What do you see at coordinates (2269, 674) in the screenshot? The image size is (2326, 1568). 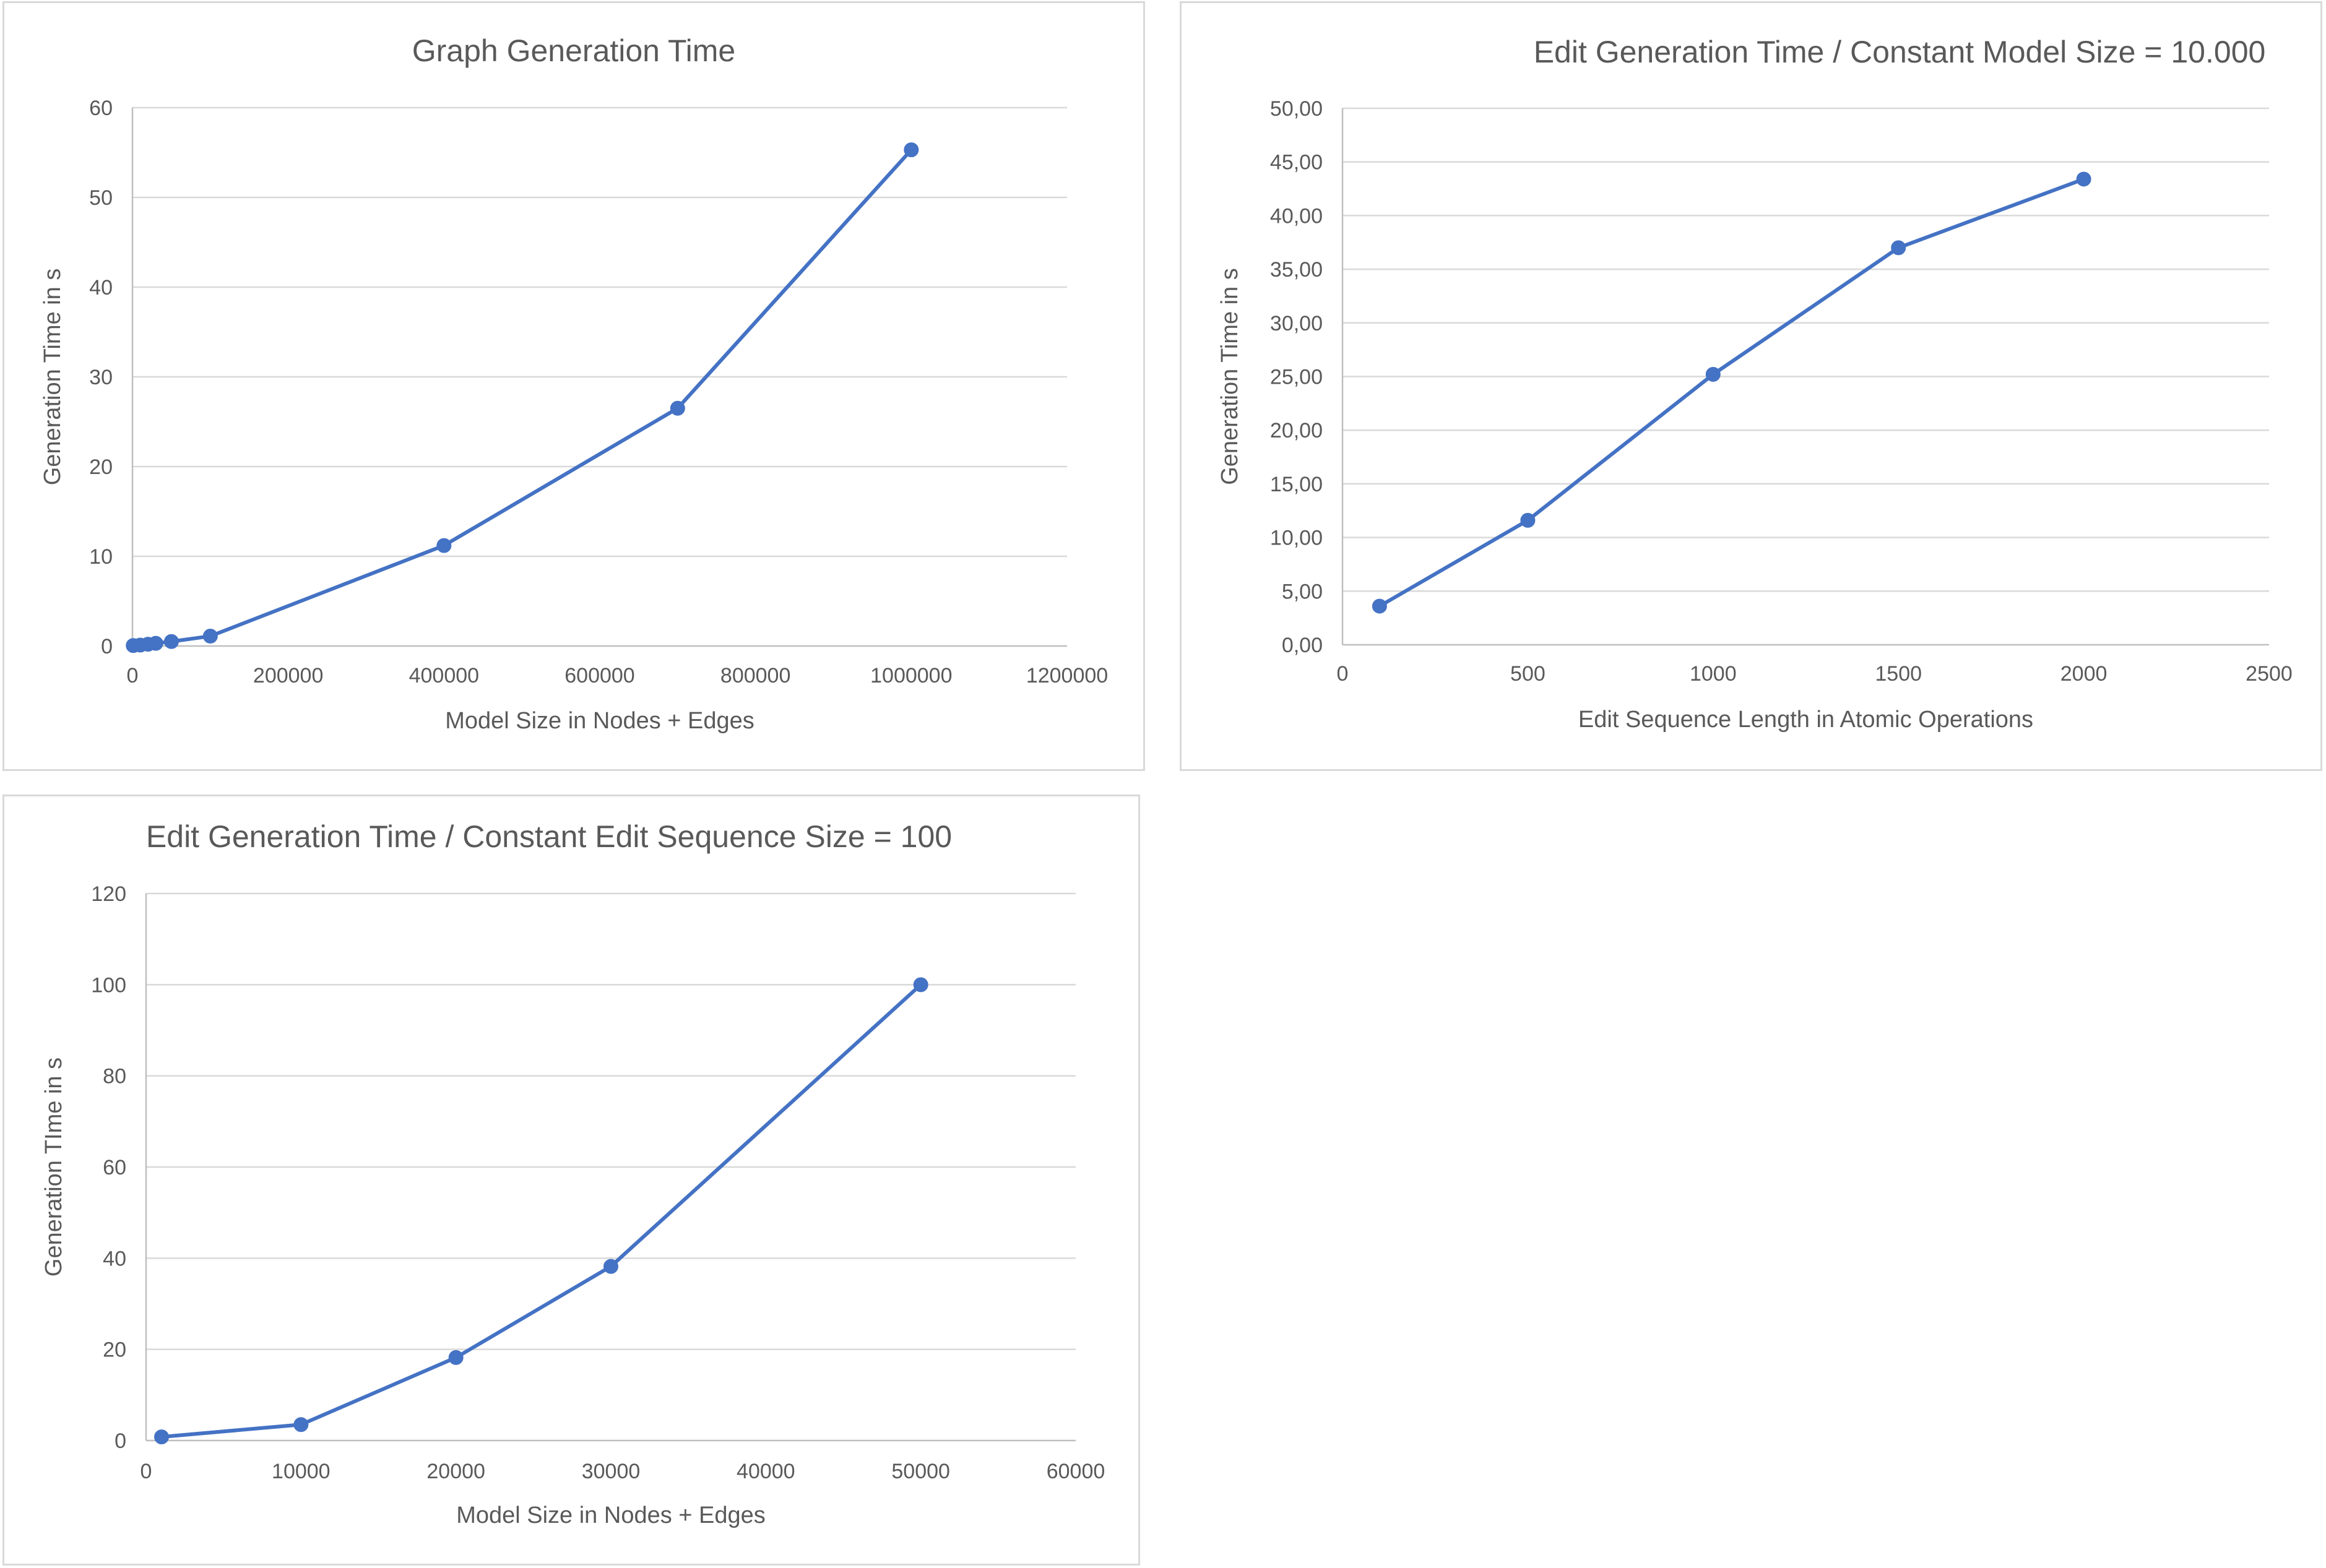 I see `chart-2-x-tick-label: 2500` at bounding box center [2269, 674].